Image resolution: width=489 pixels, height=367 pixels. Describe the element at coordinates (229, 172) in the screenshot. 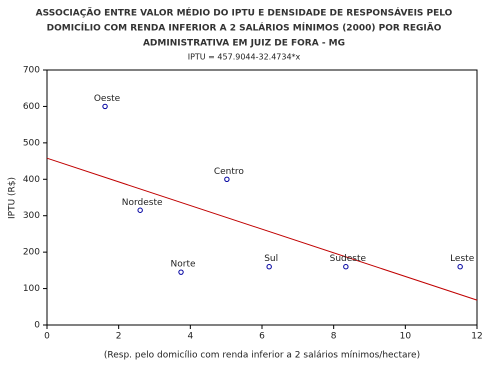

I see `point-label: Centro` at that location.